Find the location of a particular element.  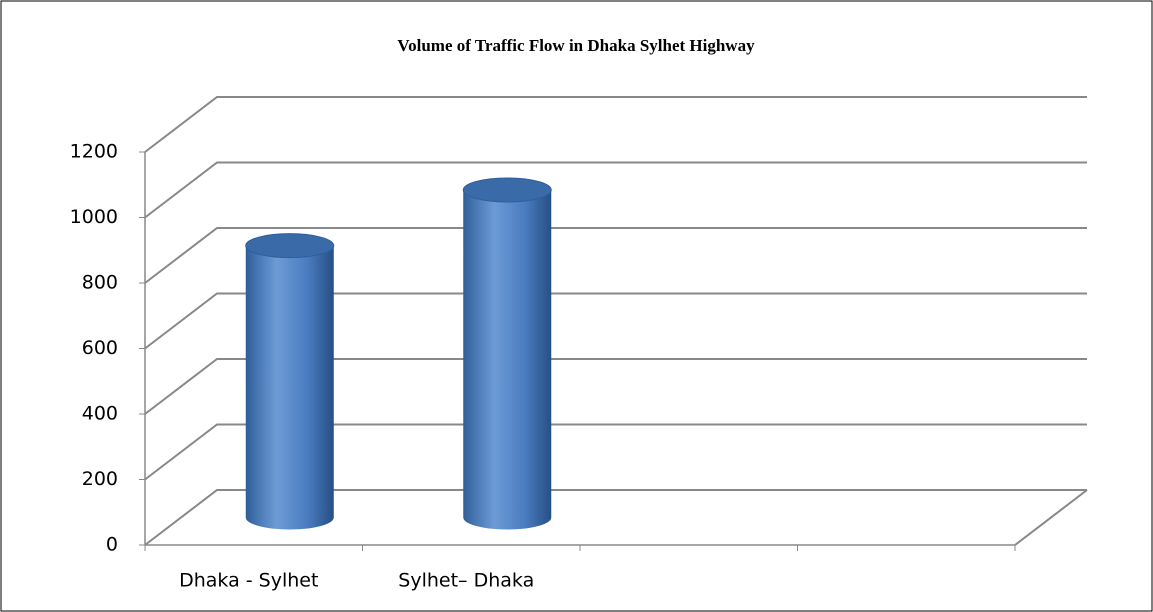

y-tick-label: 1000 is located at coordinates (94, 217).